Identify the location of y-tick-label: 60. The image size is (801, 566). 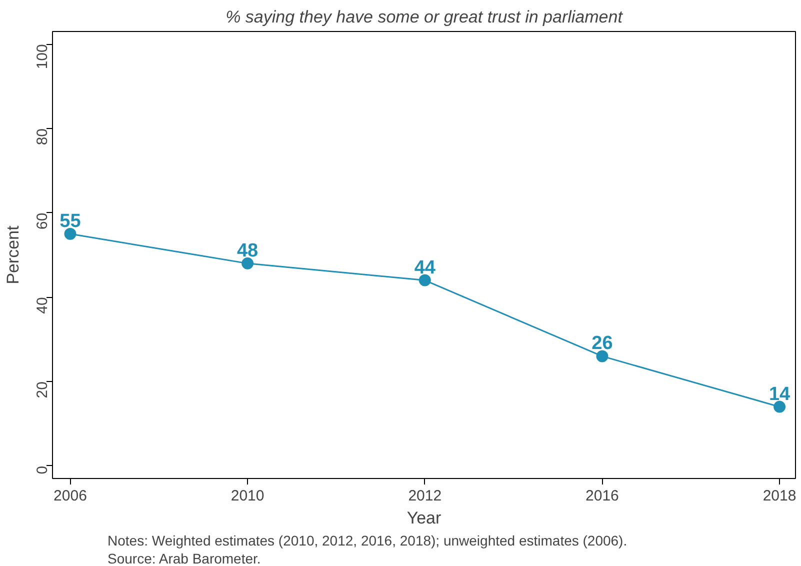
(42, 221).